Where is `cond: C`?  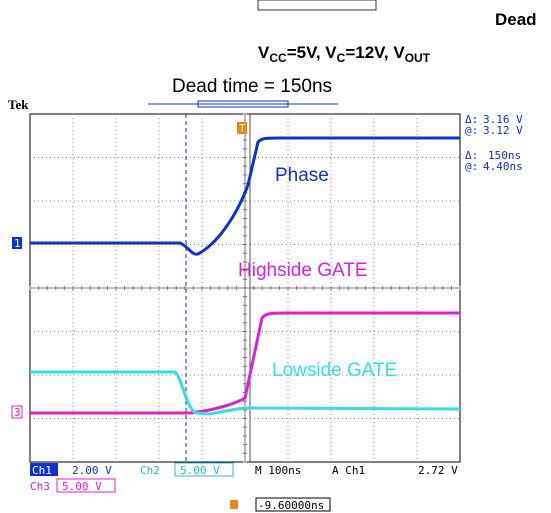
cond: C is located at coordinates (341, 58).